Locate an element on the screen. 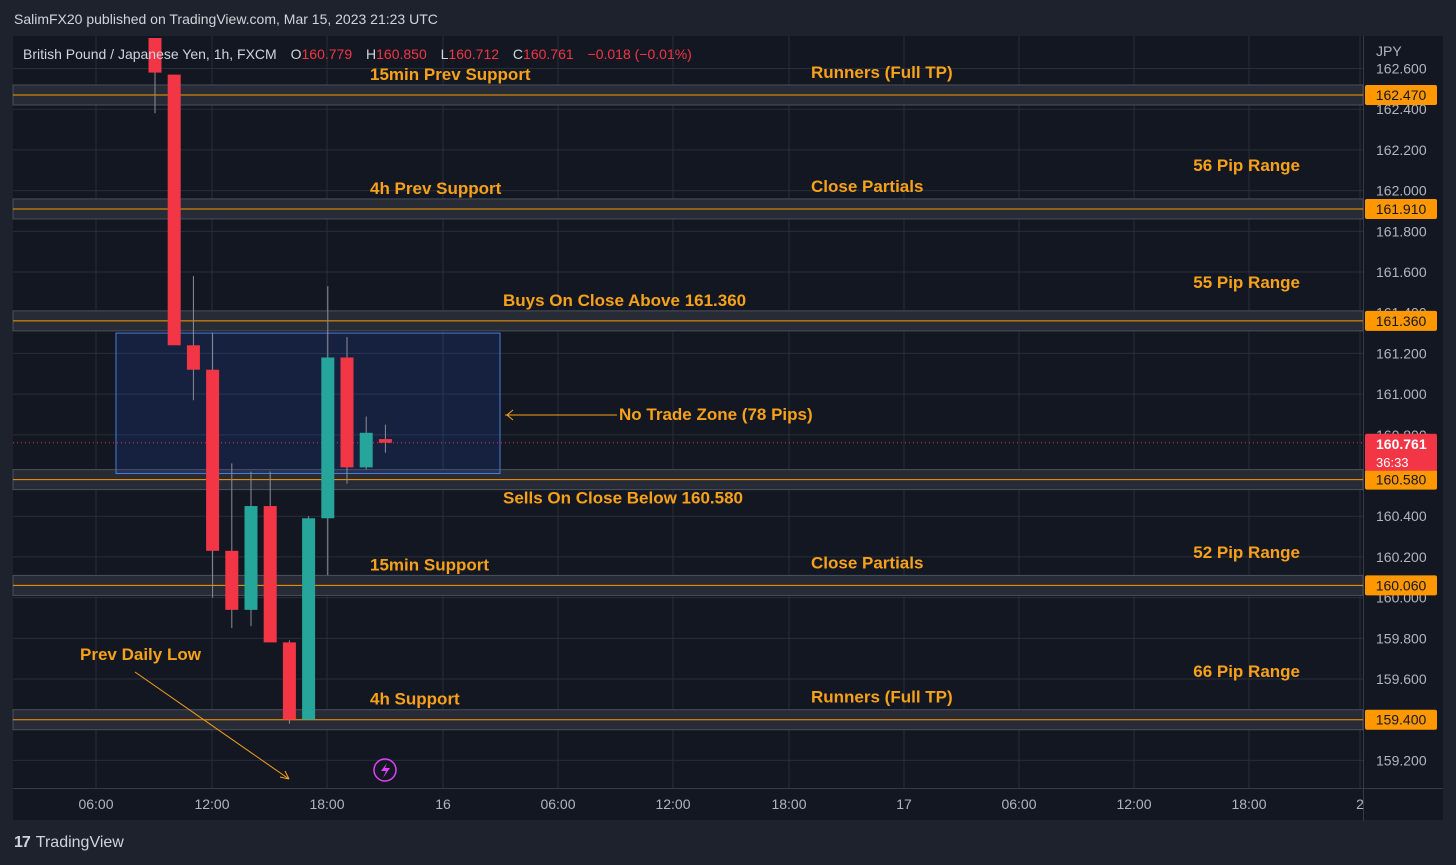  price-level-tag-label: 160.580 is located at coordinates (1401, 480).